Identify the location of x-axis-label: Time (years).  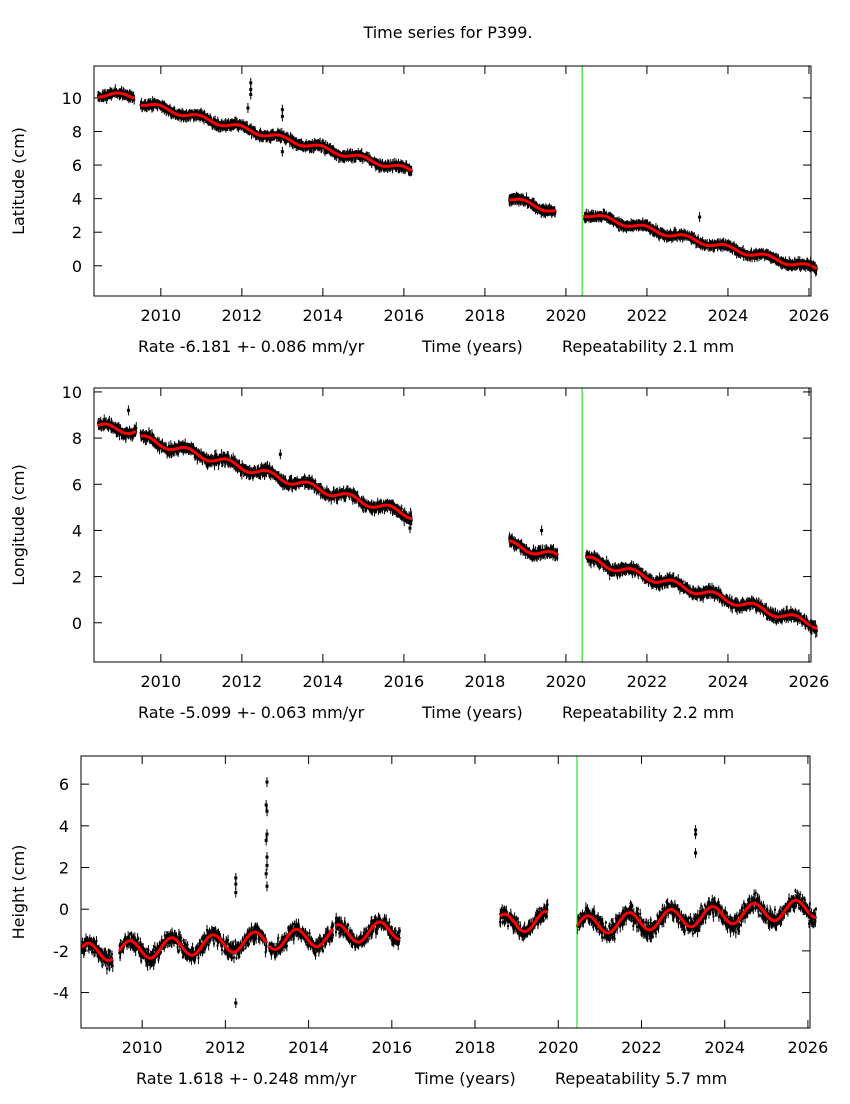
(472, 346).